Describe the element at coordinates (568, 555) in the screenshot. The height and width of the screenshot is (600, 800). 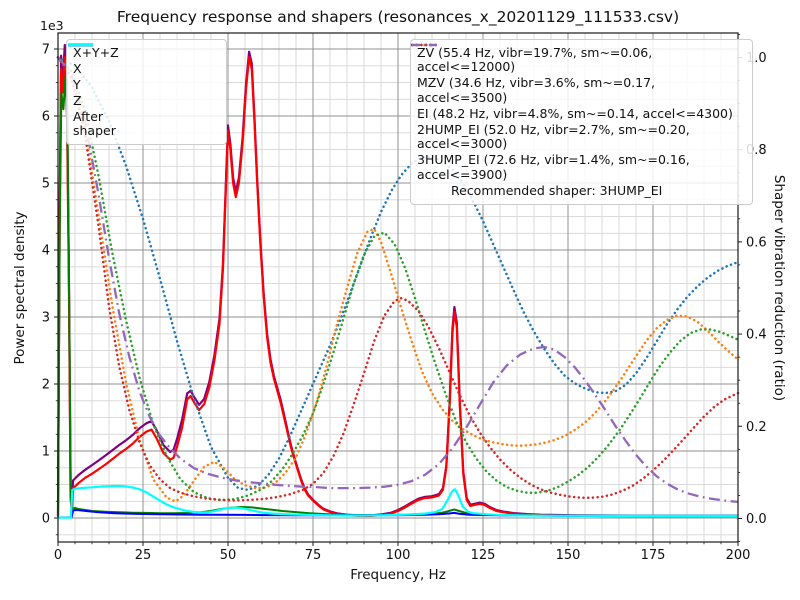
I see `tick-label: 150` at that location.